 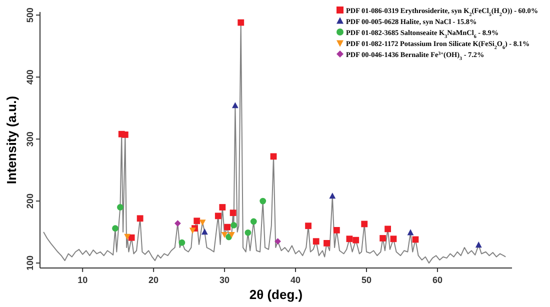 What do you see at coordinates (225, 280) in the screenshot?
I see `x-tick-label: 30` at bounding box center [225, 280].